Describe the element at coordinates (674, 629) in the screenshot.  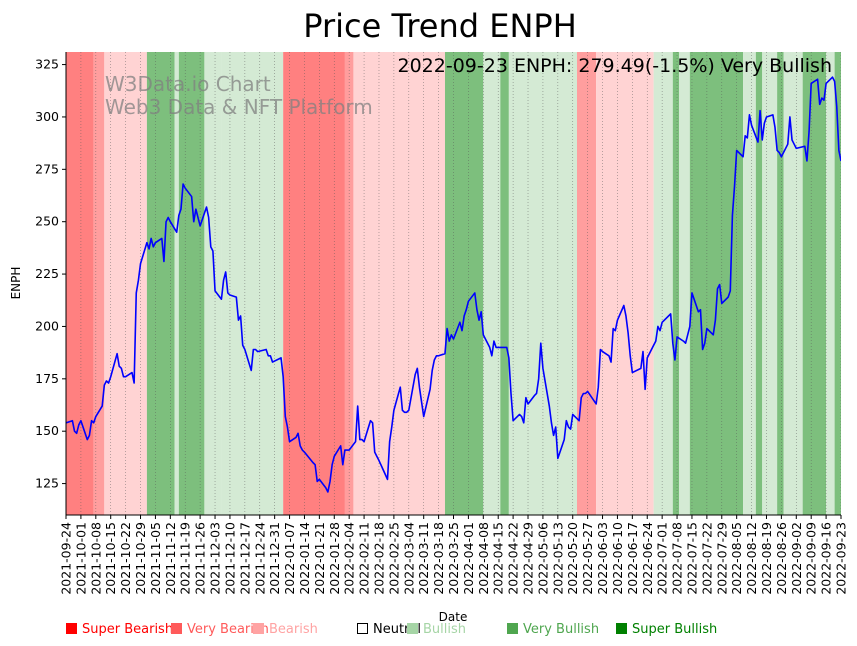
I see `legend-label-super-bullish: Super Bullish` at that location.